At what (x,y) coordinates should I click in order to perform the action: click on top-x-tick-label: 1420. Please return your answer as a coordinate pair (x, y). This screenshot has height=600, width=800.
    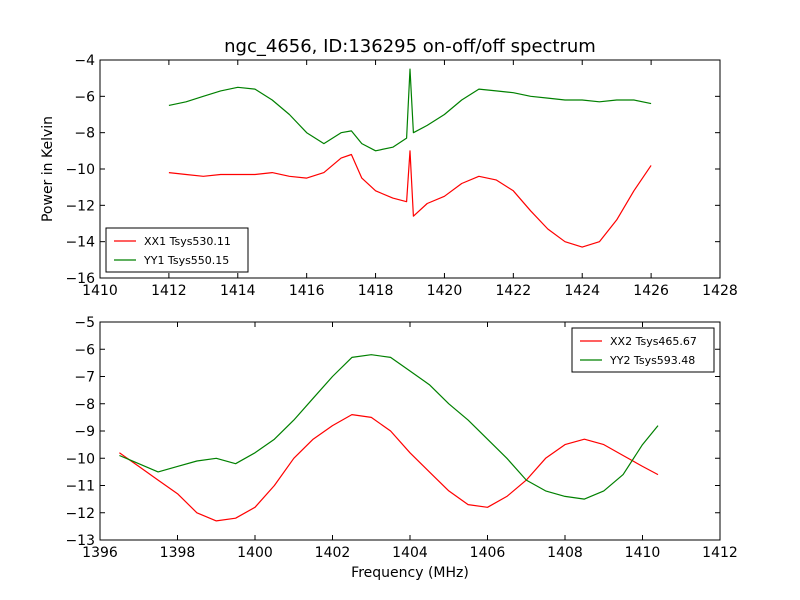
    Looking at the image, I should click on (445, 291).